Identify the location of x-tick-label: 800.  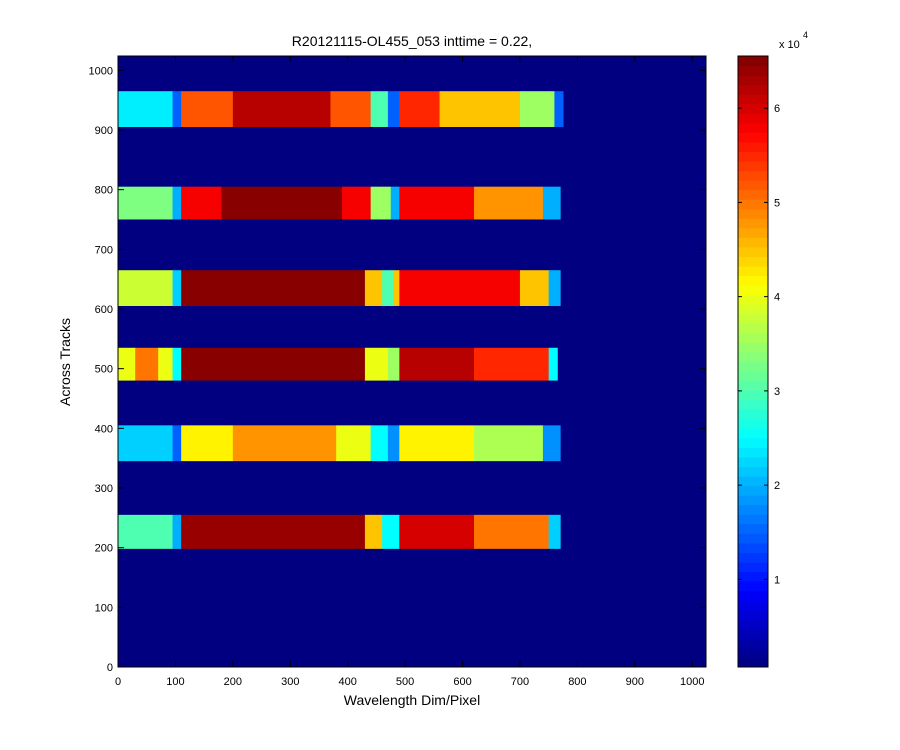
(577, 682).